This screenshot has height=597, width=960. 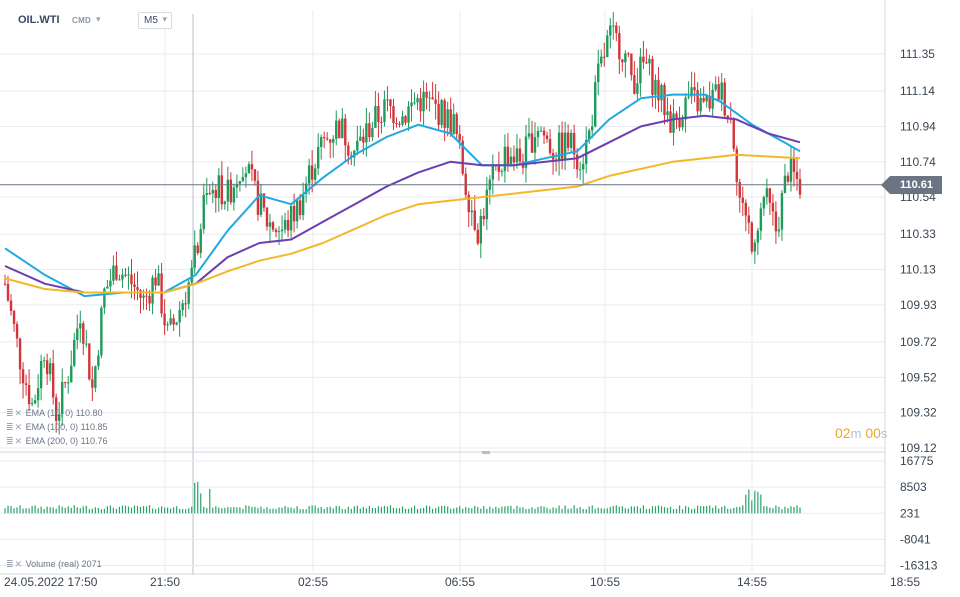 What do you see at coordinates (57, 441) in the screenshot?
I see `ema-200-legend: ≣✕ EMA (200, 0) 110.76` at bounding box center [57, 441].